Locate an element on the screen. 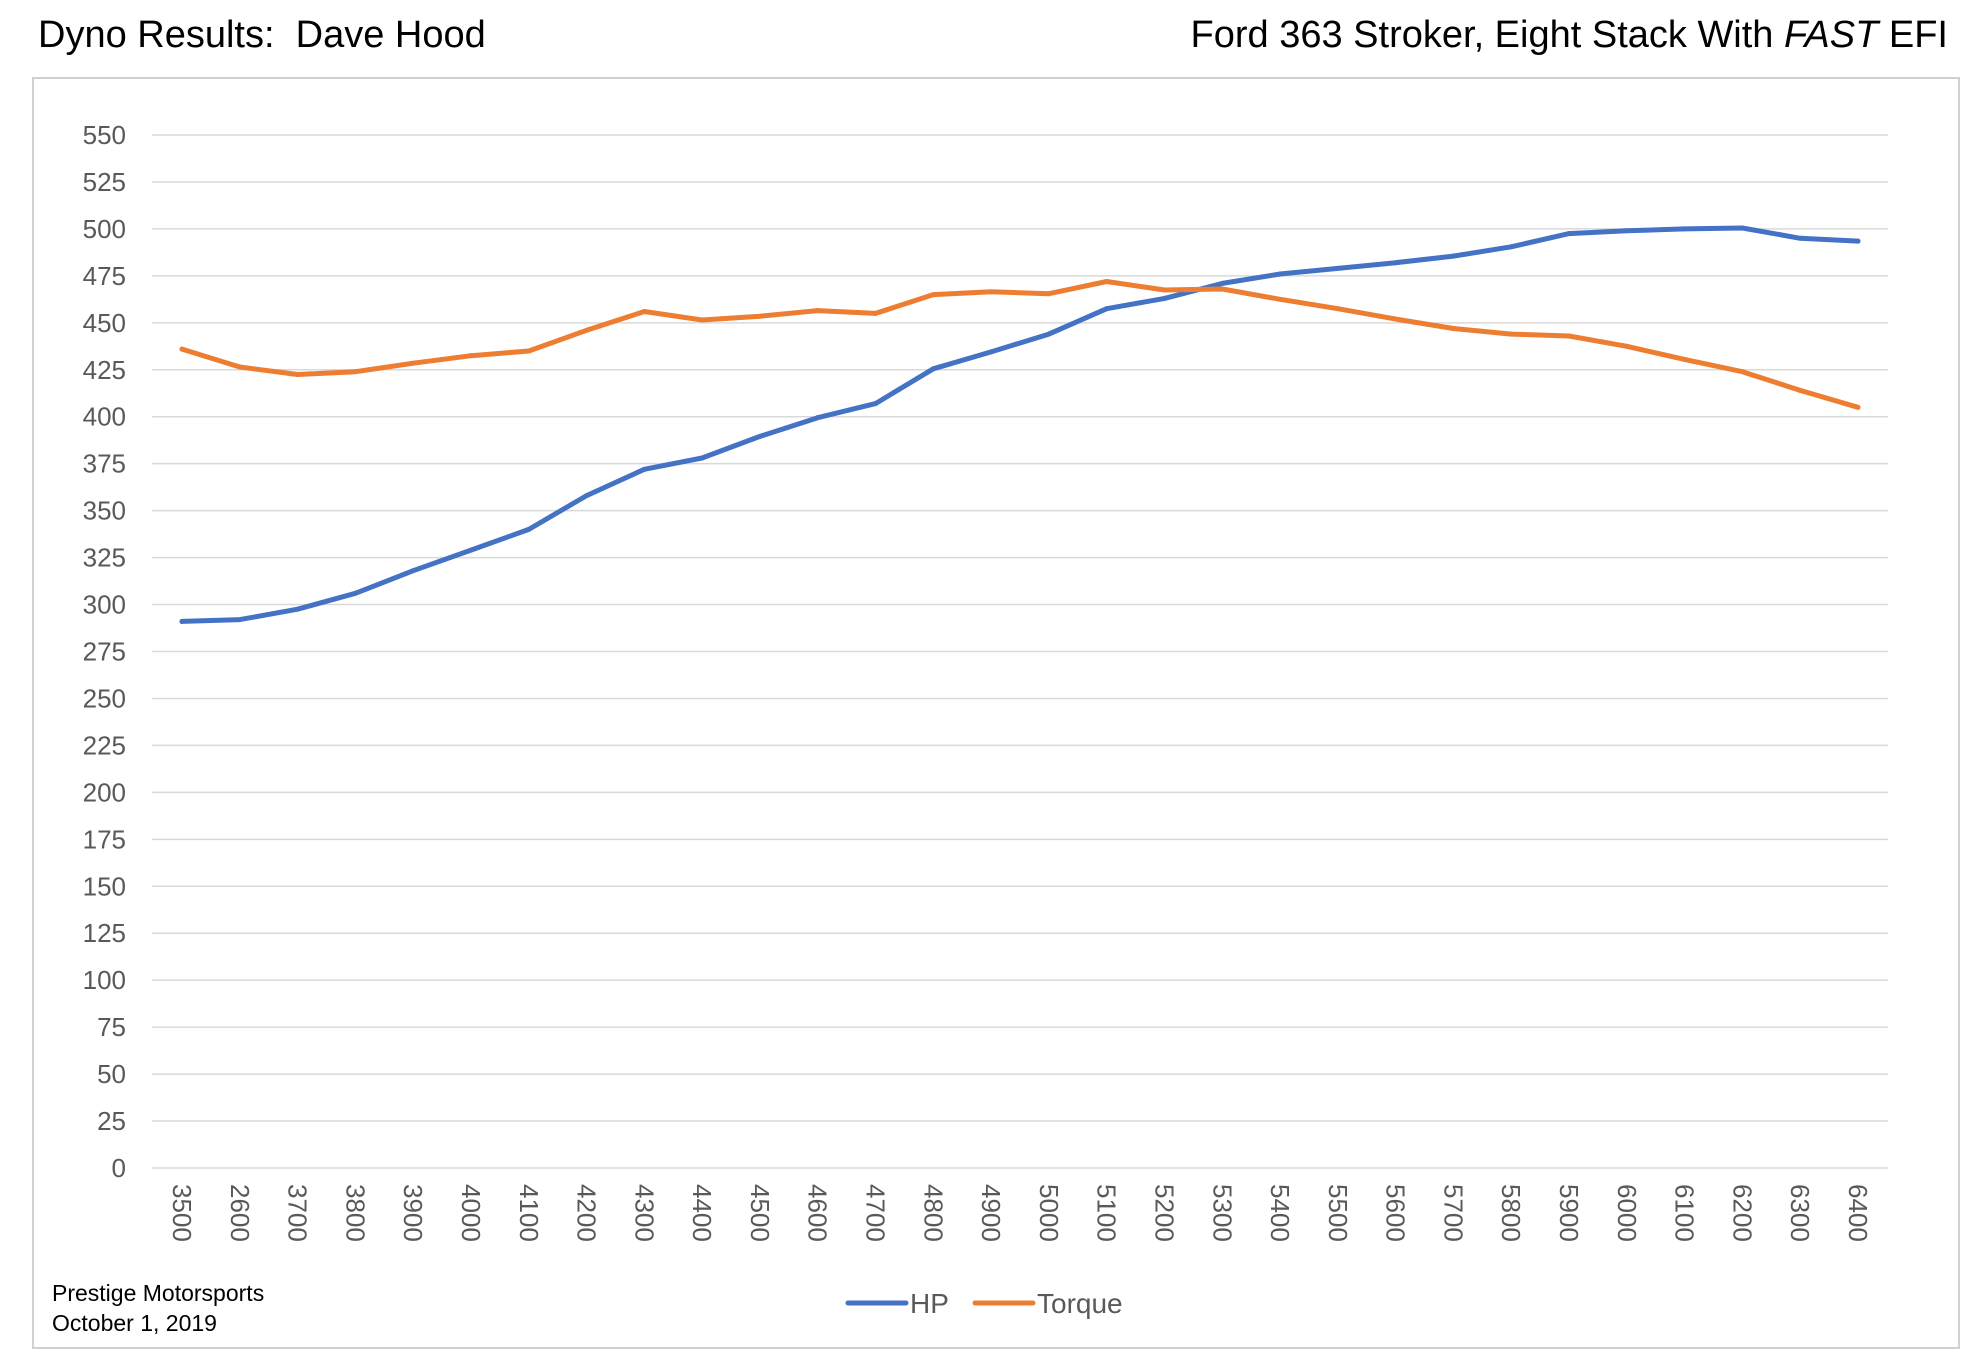 This screenshot has height=1366, width=1980. x-tick-label: 6400 is located at coordinates (1858, 1213).